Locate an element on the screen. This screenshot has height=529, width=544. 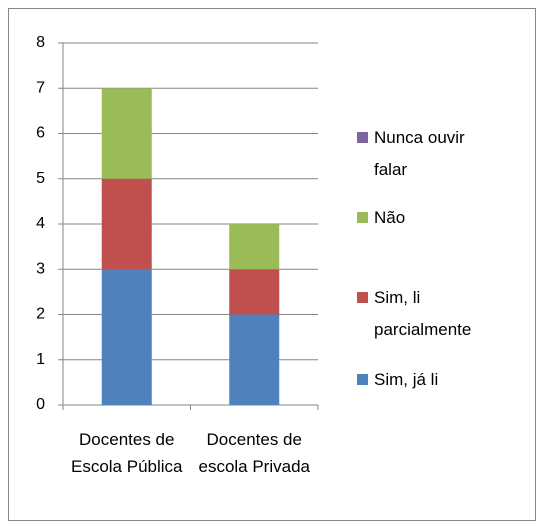
y-tick-label: 2 is located at coordinates (40, 314).